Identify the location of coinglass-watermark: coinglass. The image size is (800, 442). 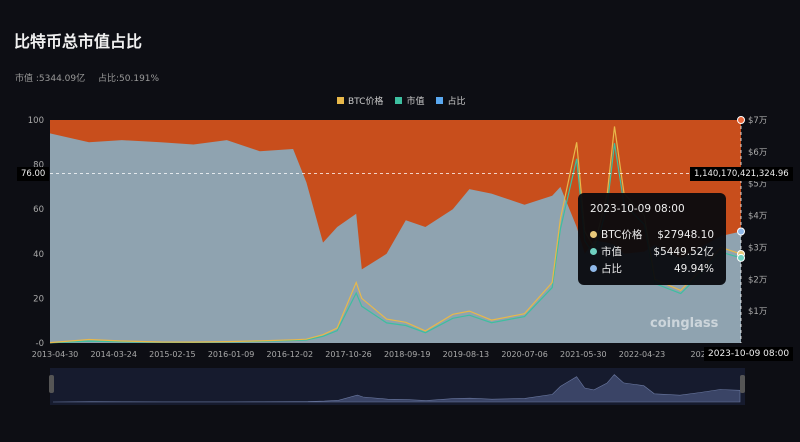
(684, 323).